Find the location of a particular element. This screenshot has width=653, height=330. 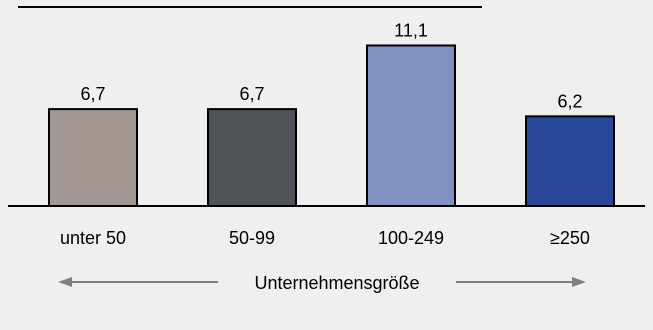

category-label-1: unter 50 is located at coordinates (93, 238).